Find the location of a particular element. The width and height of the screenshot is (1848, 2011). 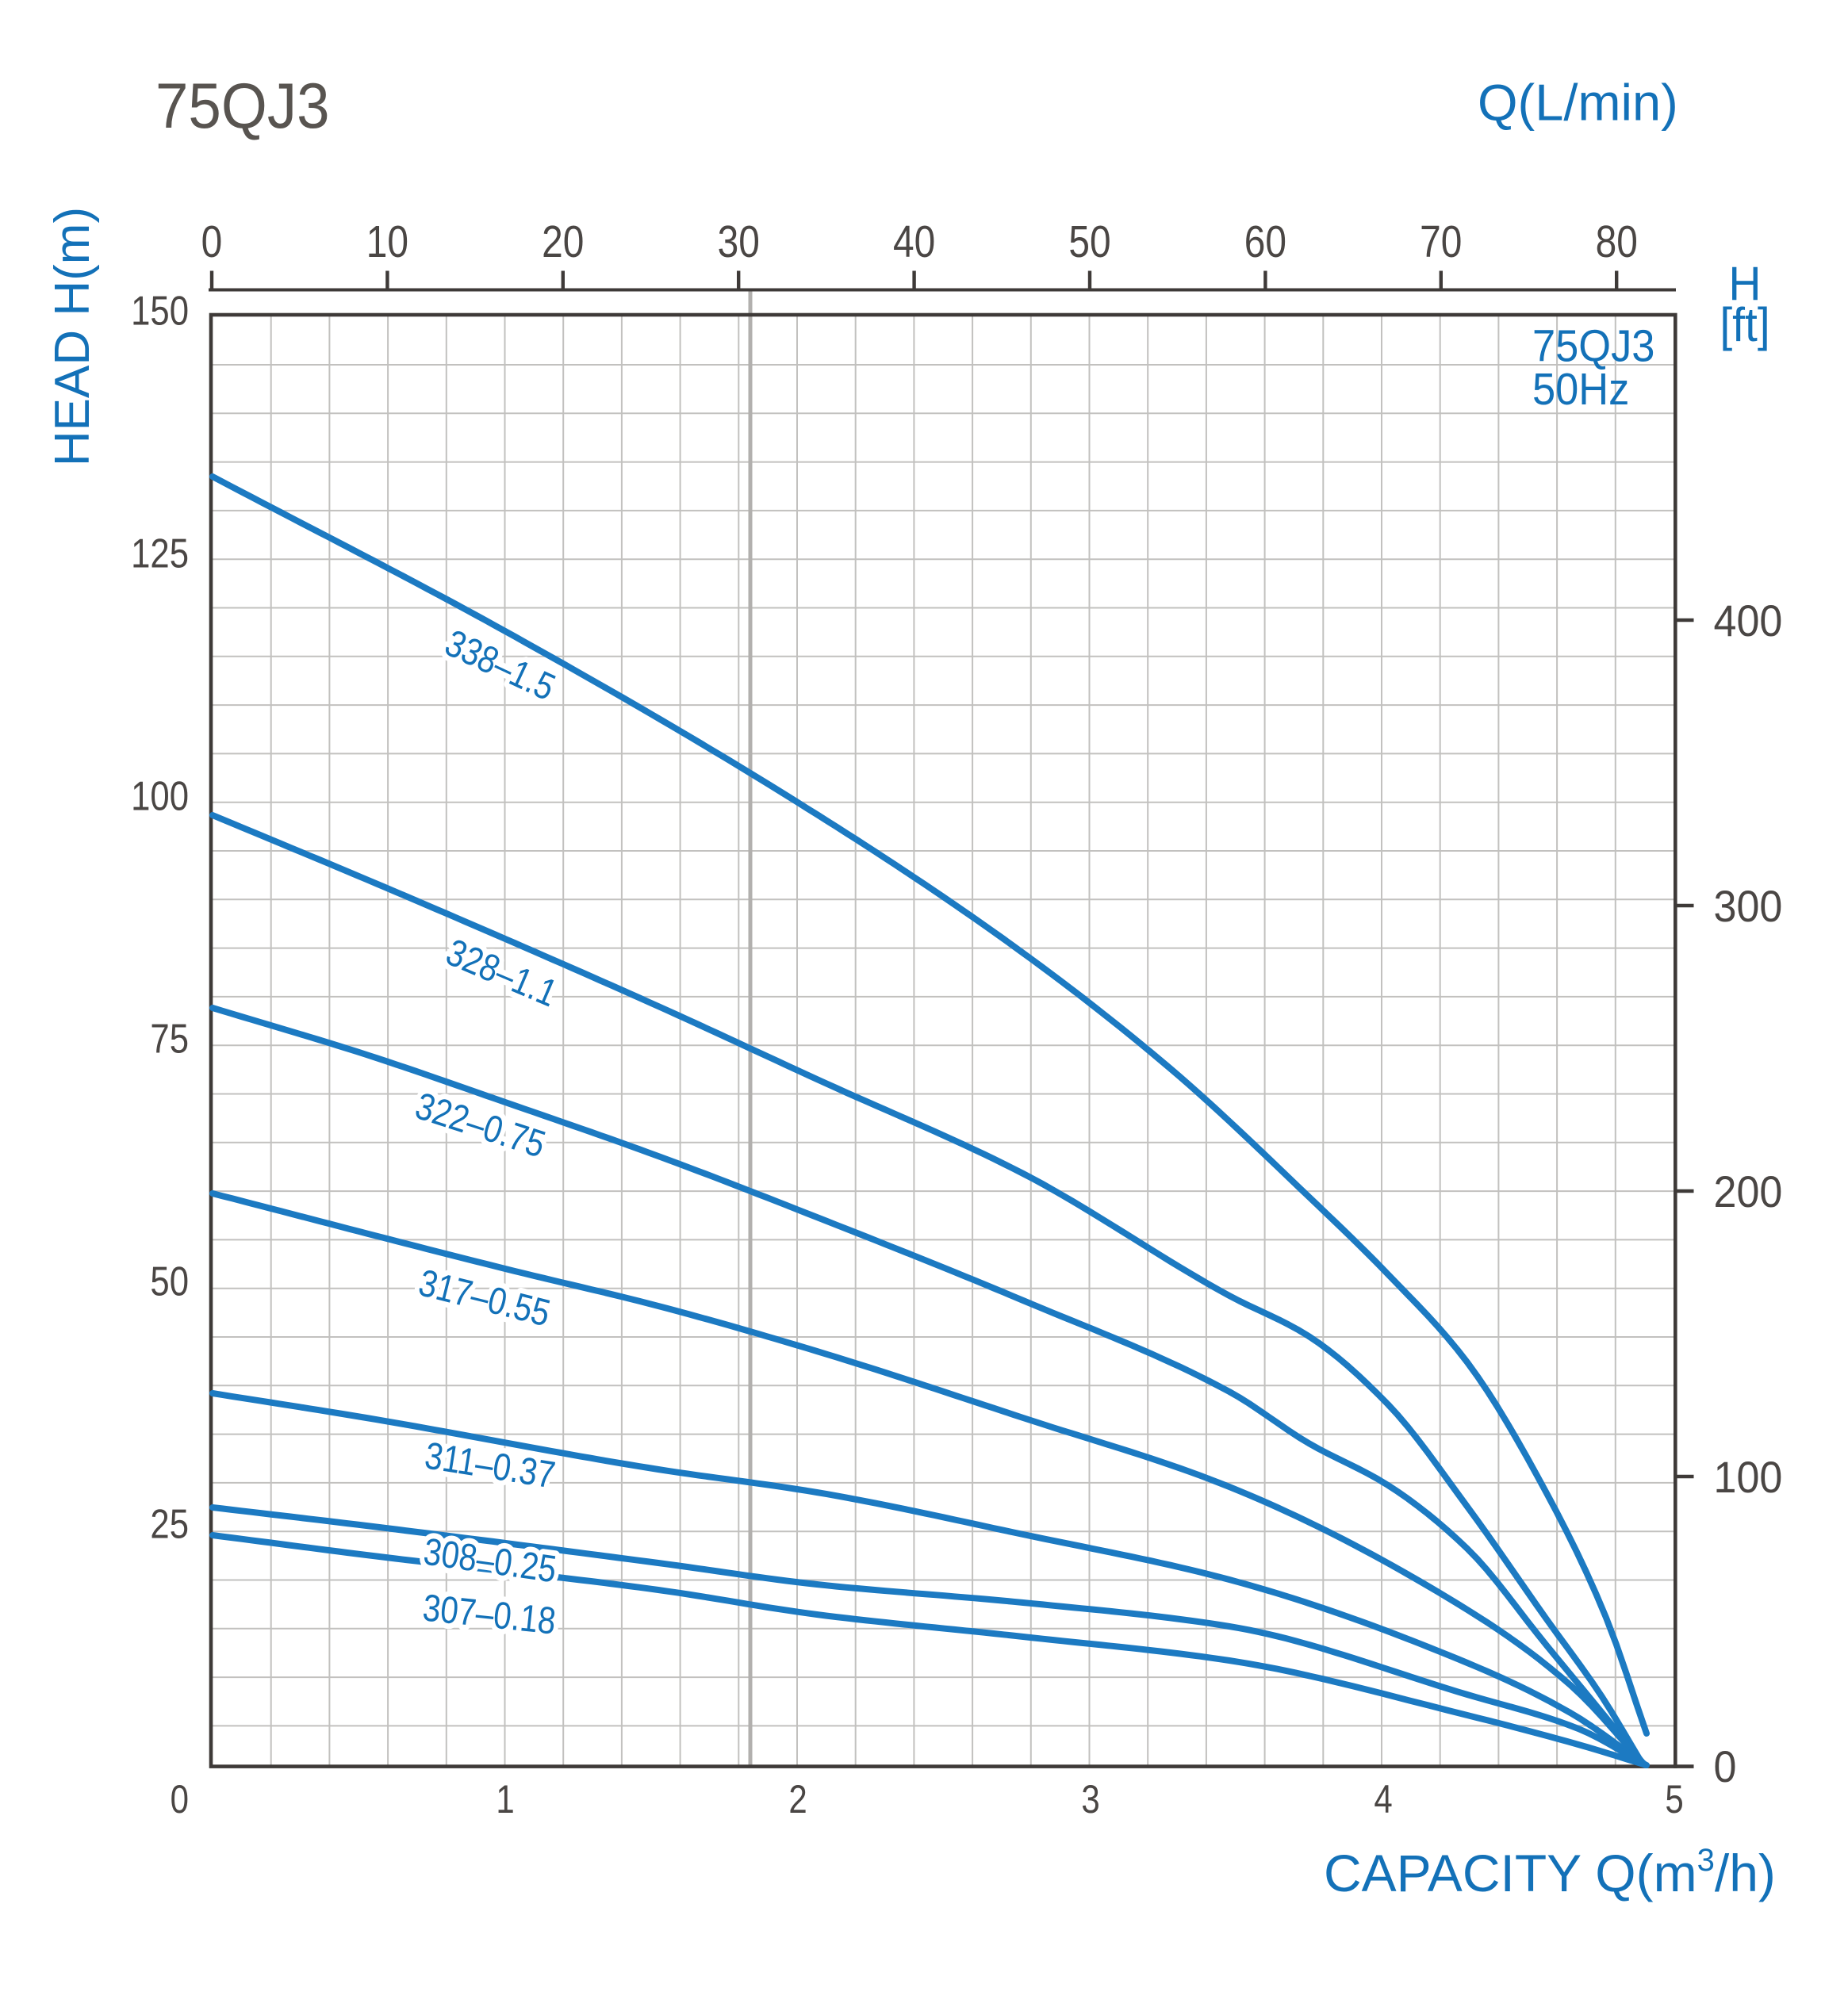

svg-text: 400 is located at coordinates (1749, 620).